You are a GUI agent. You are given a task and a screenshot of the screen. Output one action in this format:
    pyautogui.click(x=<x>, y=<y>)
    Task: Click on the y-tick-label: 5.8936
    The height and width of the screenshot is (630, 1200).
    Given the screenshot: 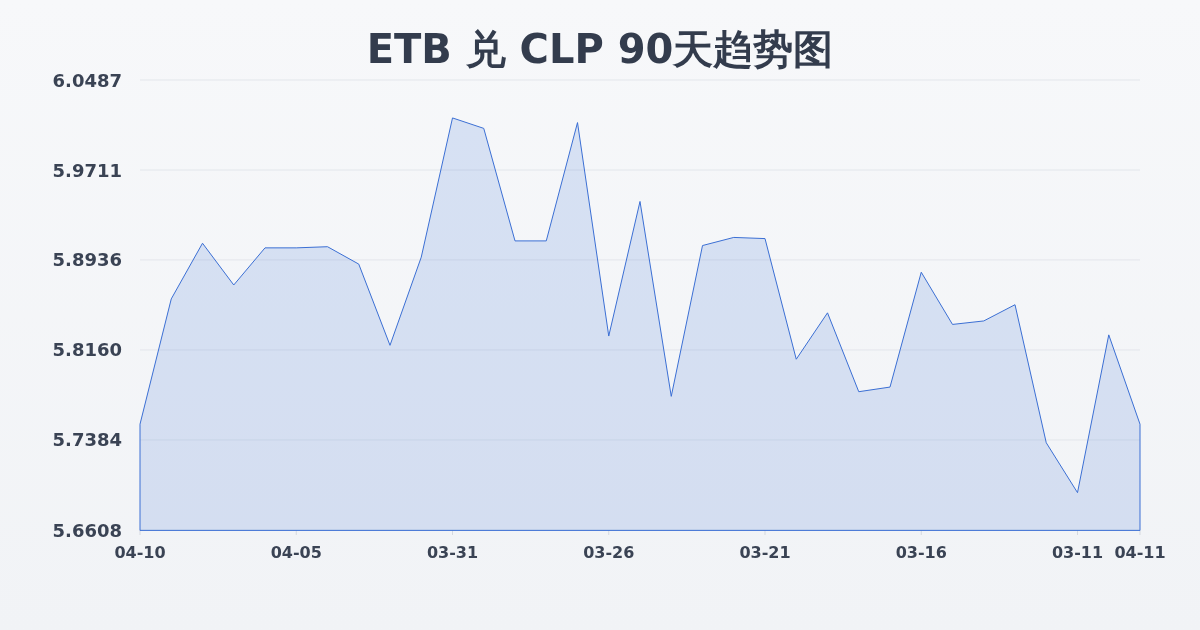 What is the action you would take?
    pyautogui.click(x=87, y=260)
    